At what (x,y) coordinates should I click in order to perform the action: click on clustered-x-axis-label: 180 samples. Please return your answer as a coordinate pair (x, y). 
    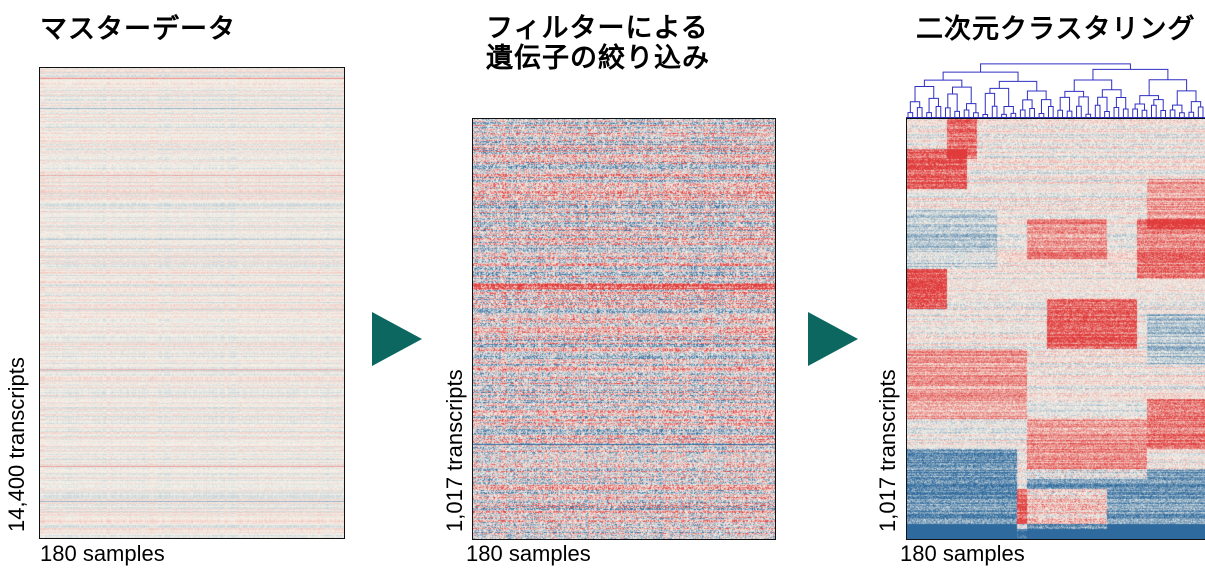
    Looking at the image, I should click on (962, 553).